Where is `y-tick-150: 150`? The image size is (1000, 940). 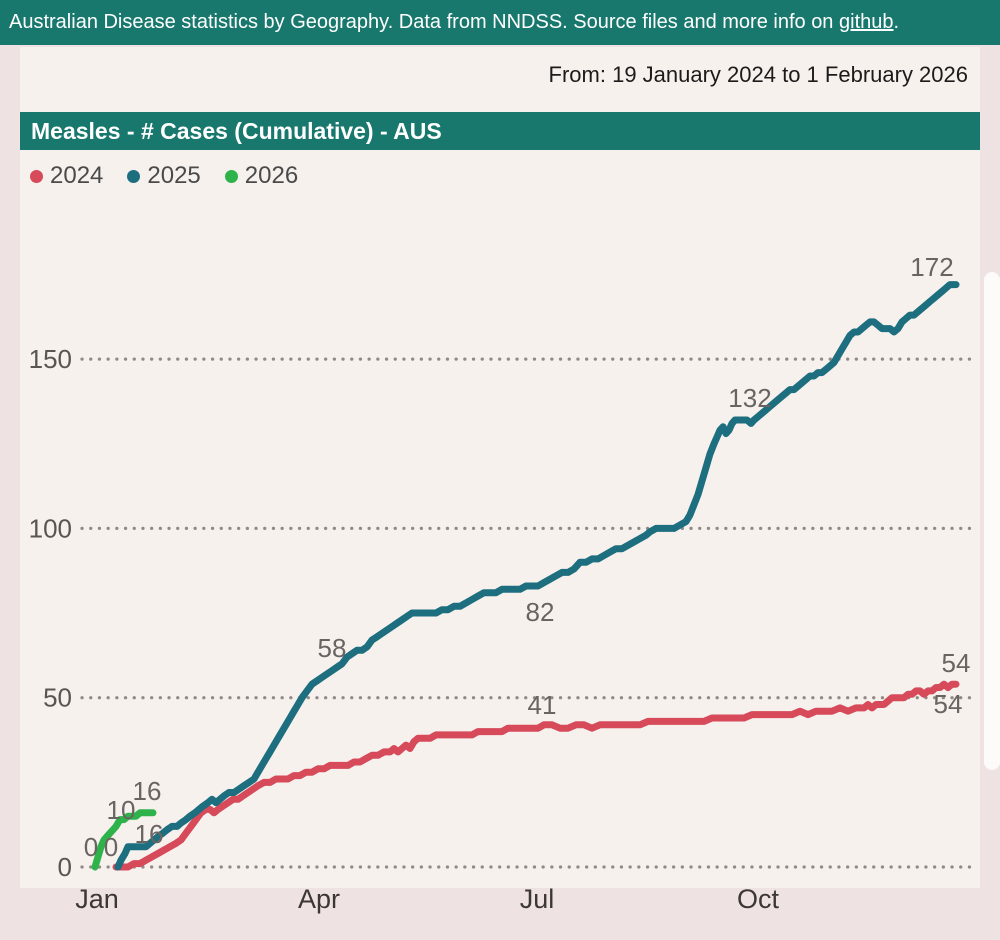
y-tick-150: 150 is located at coordinates (50, 359).